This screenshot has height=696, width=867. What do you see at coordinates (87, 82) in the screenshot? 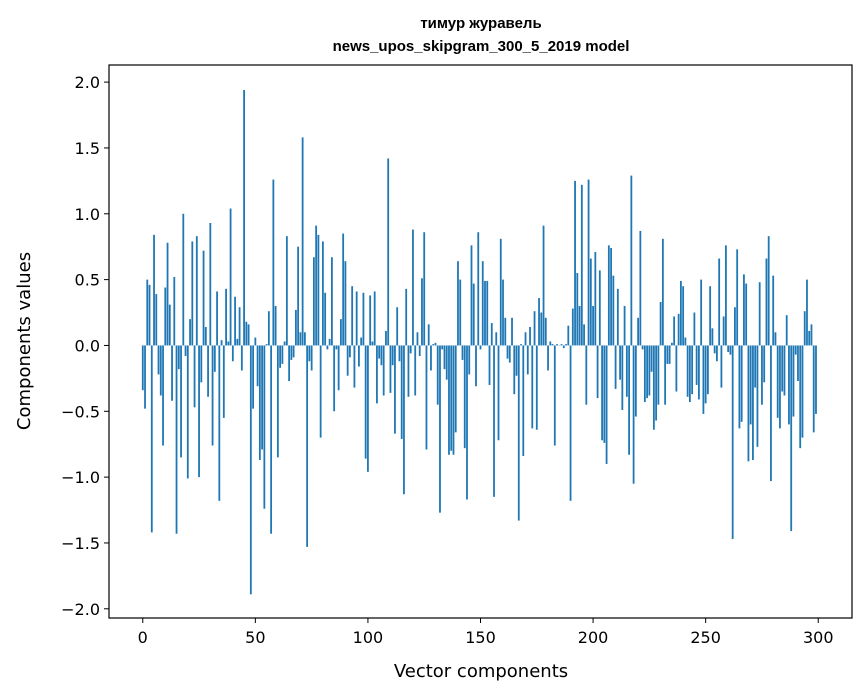
I see `y-tick-label: 2.0` at bounding box center [87, 82].